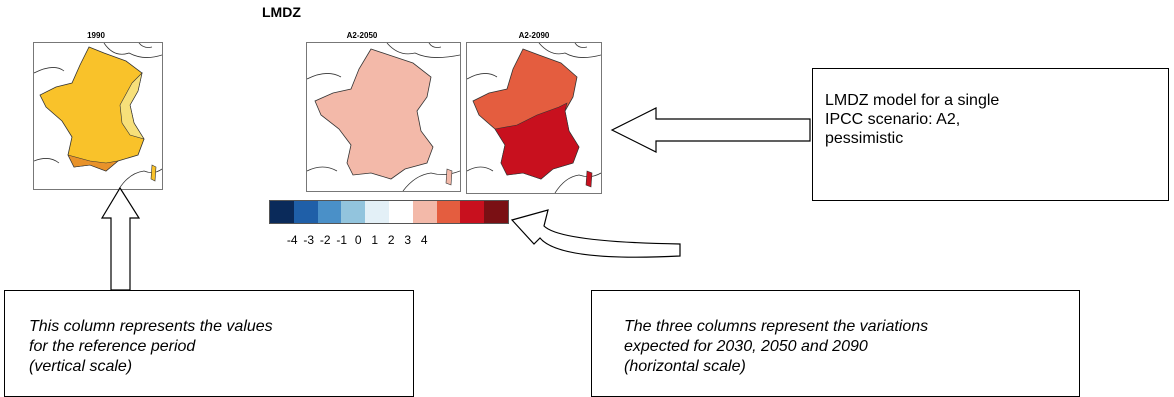 The width and height of the screenshot is (1174, 397). What do you see at coordinates (375, 240) in the screenshot?
I see `colorbar-tick-label: 1` at bounding box center [375, 240].